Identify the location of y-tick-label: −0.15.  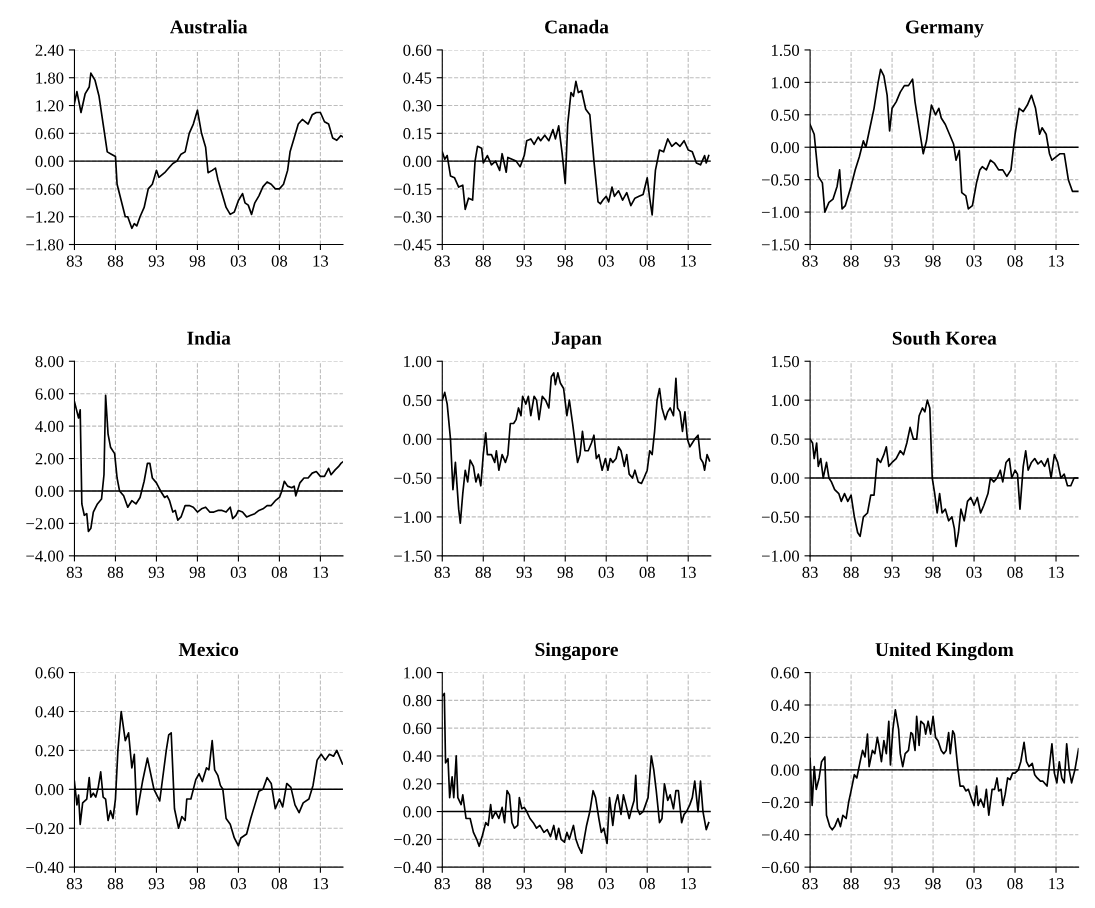
(413, 189).